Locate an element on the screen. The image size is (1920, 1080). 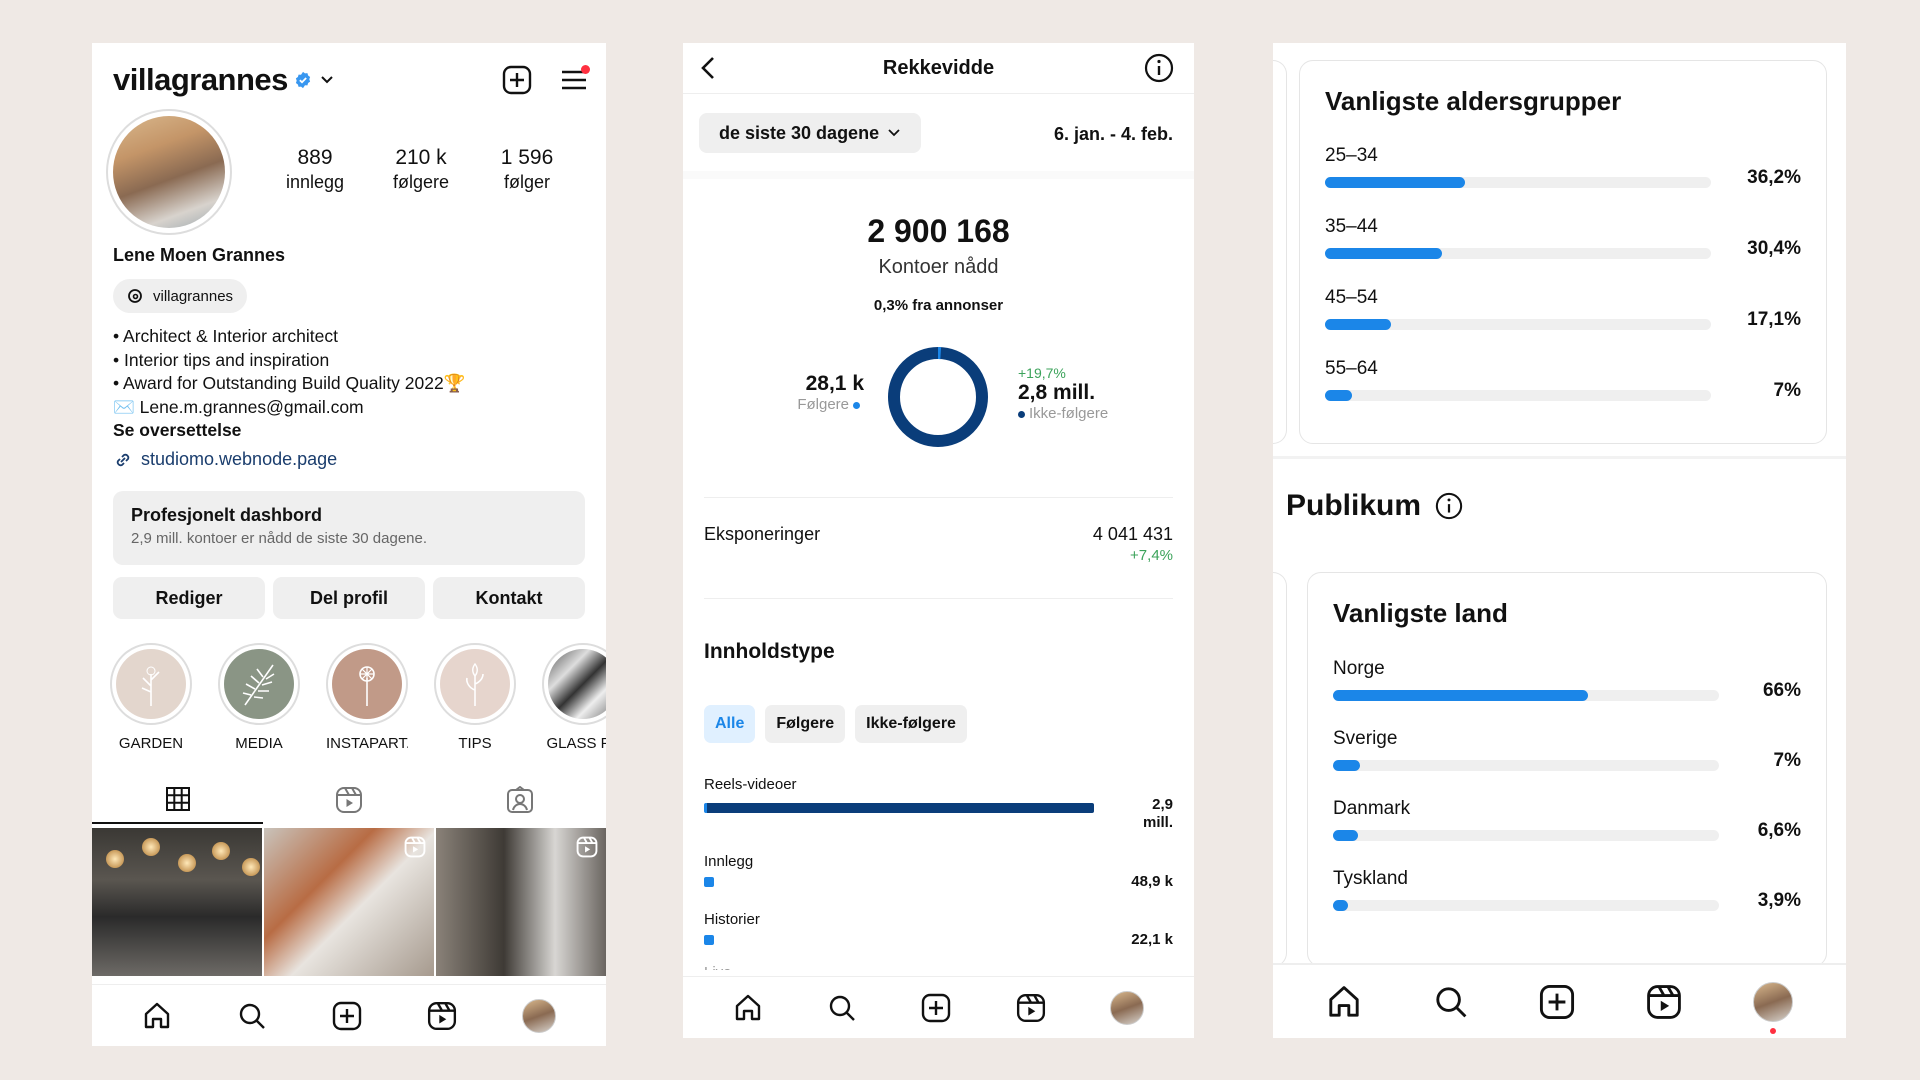
country-bar is located at coordinates (1341, 905).